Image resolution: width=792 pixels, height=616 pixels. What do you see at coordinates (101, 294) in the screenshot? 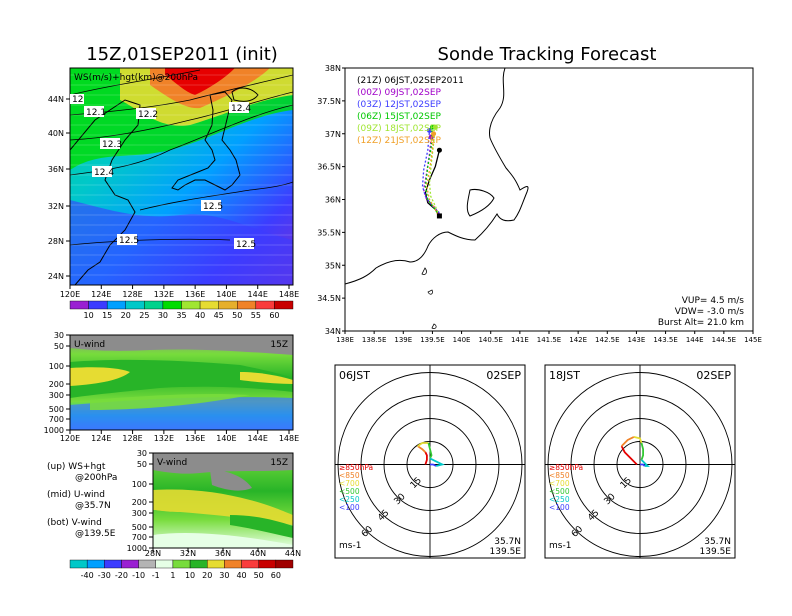
I see `lon-tick-label: 124E` at bounding box center [101, 294].